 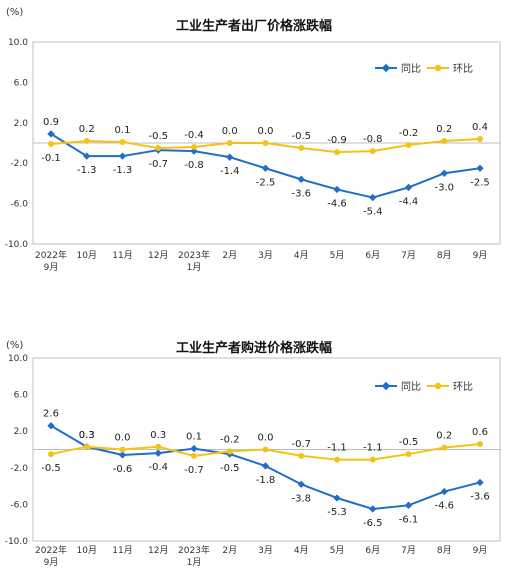 What do you see at coordinates (480, 496) in the screenshot?
I see `data-label: -3.6` at bounding box center [480, 496].